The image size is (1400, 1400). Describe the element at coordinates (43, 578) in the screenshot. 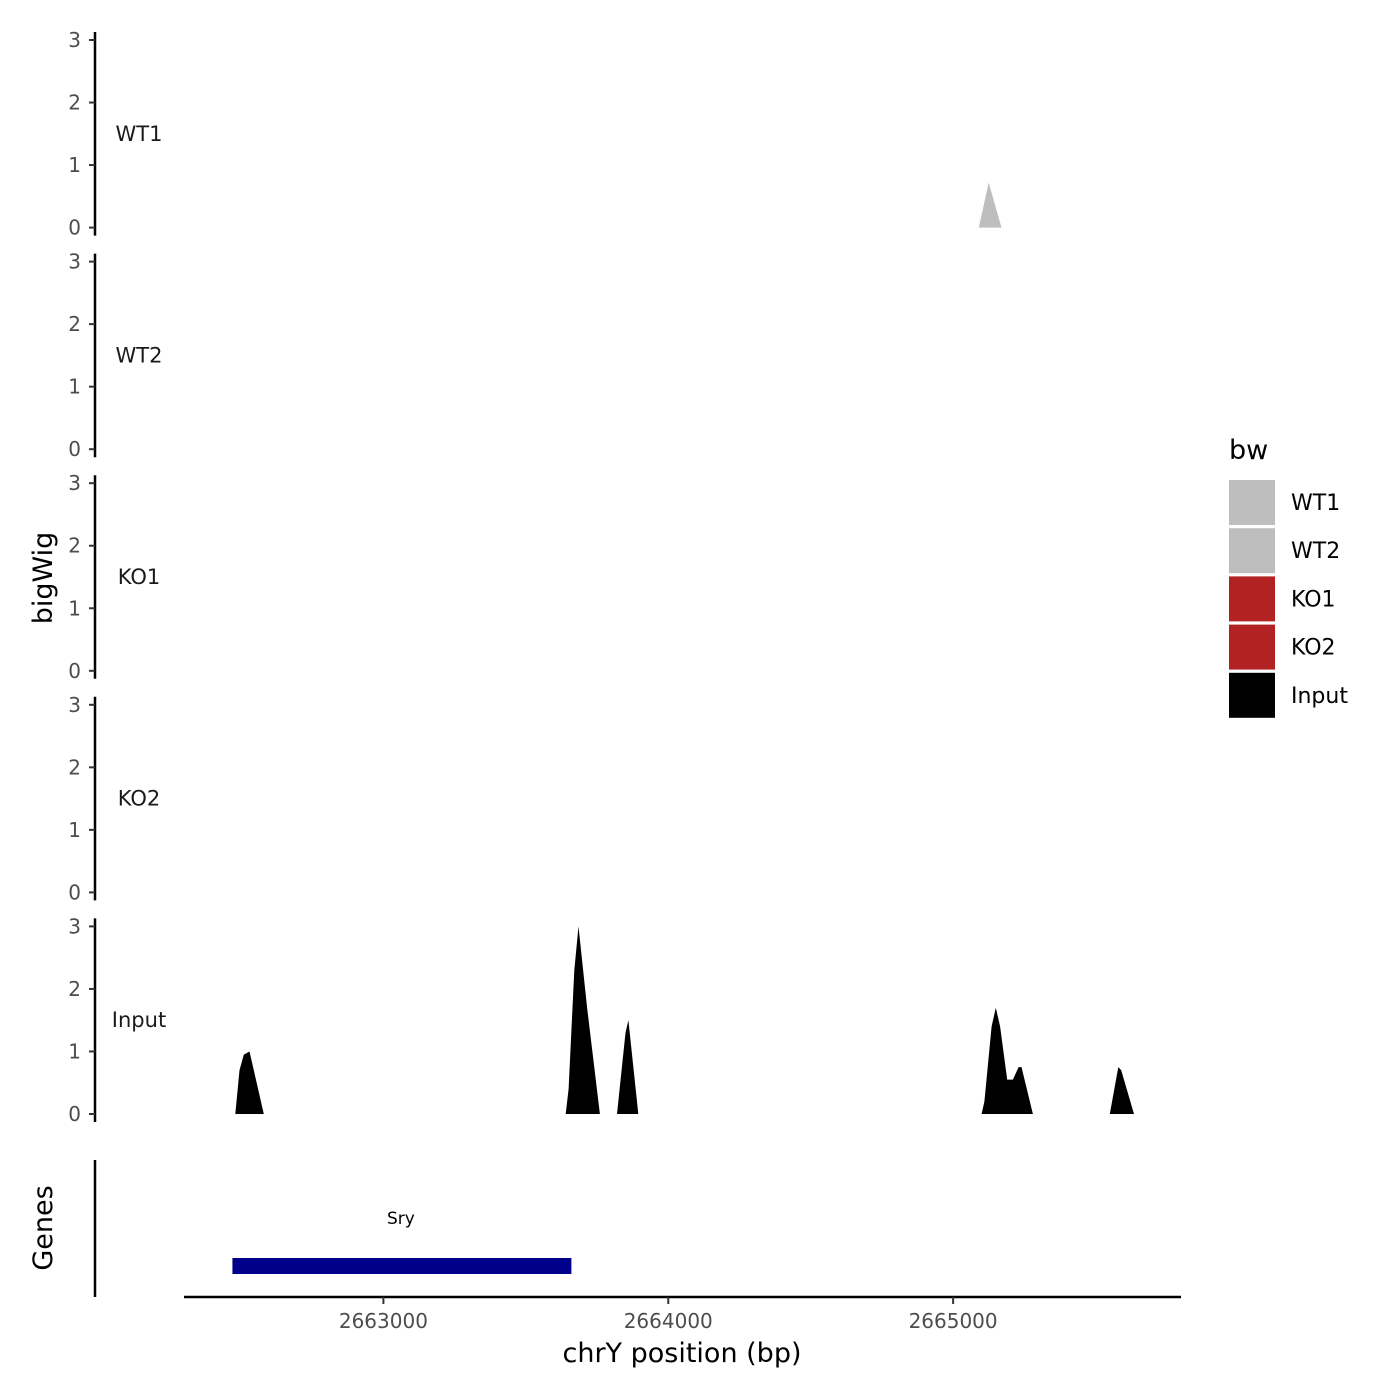

I see `y-axis-title: bigWig` at that location.